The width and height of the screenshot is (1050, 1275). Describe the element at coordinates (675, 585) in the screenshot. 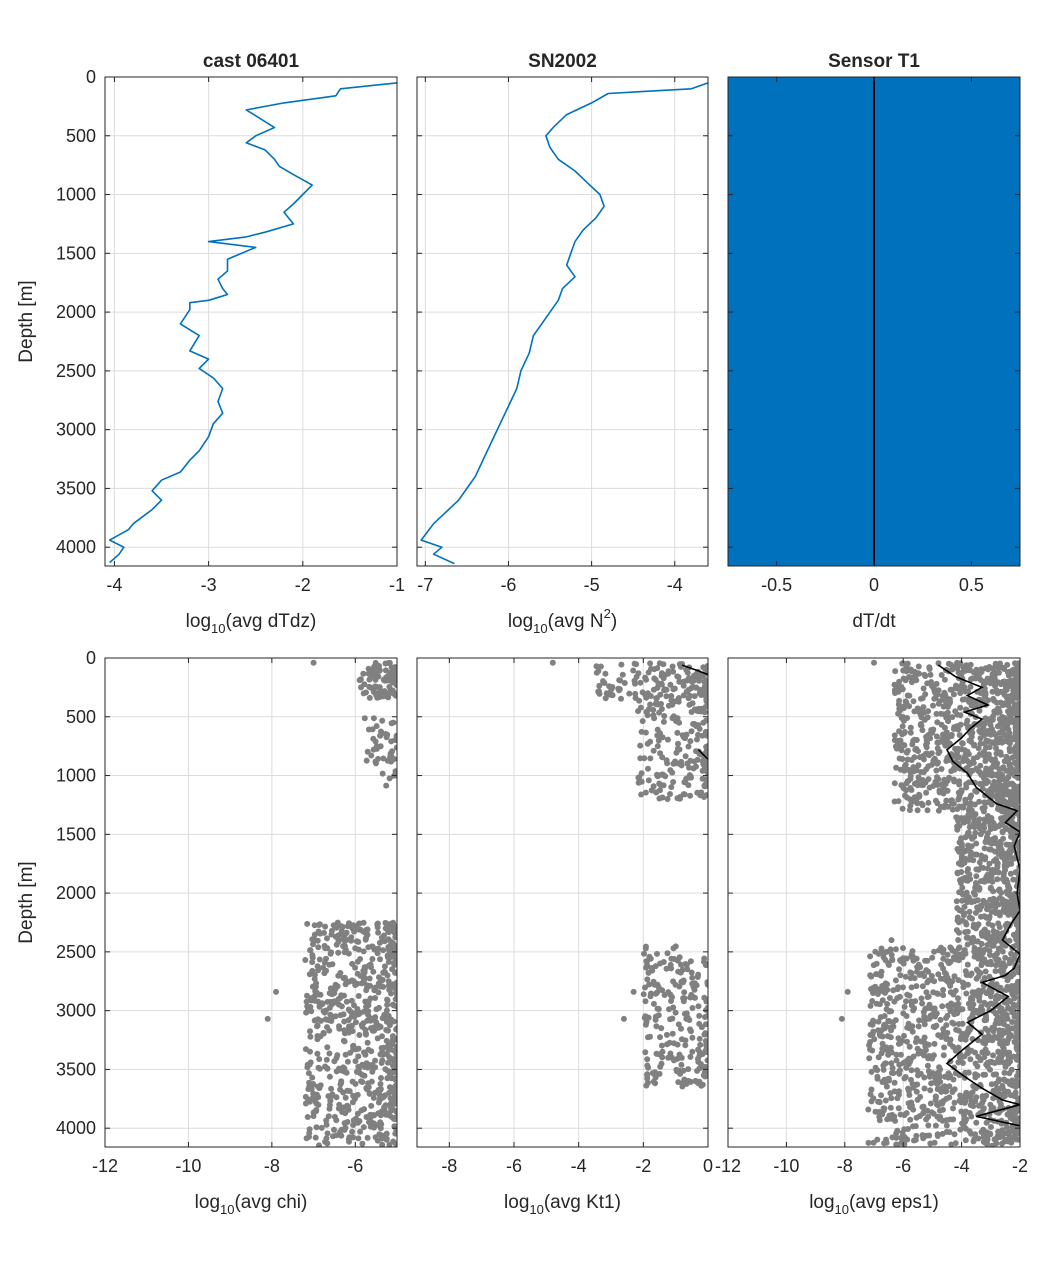

I see `x-tick-label: -4` at that location.